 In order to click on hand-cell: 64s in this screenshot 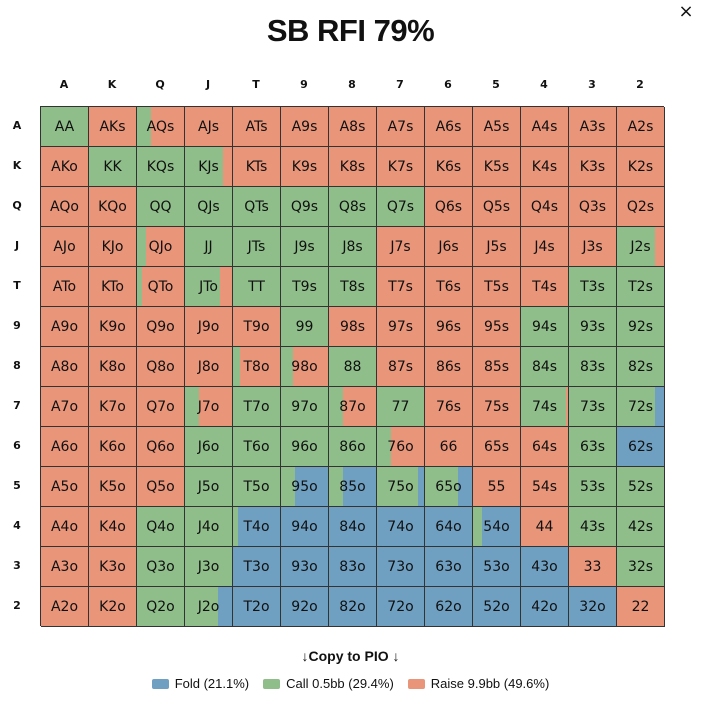, I will do `click(545, 447)`.